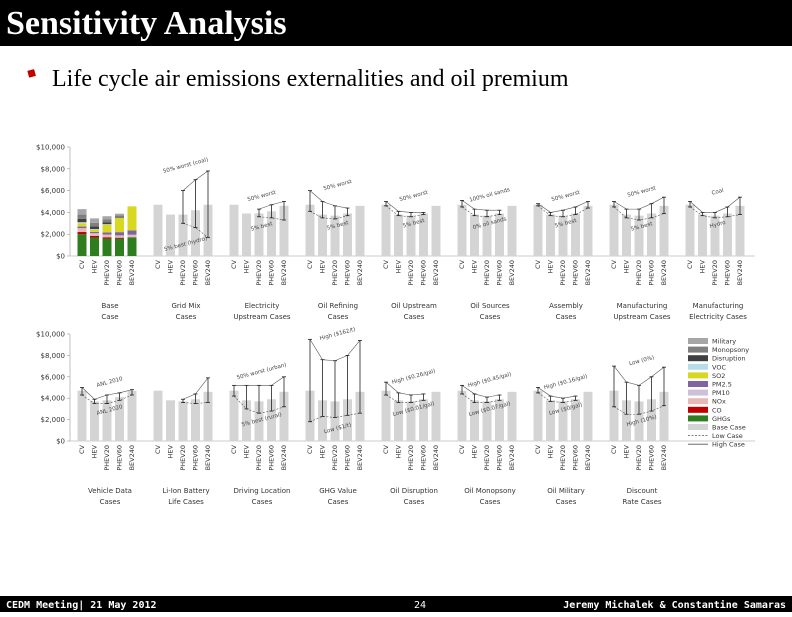  I want to click on annotation: High ($0.45/gal), so click(489, 380).